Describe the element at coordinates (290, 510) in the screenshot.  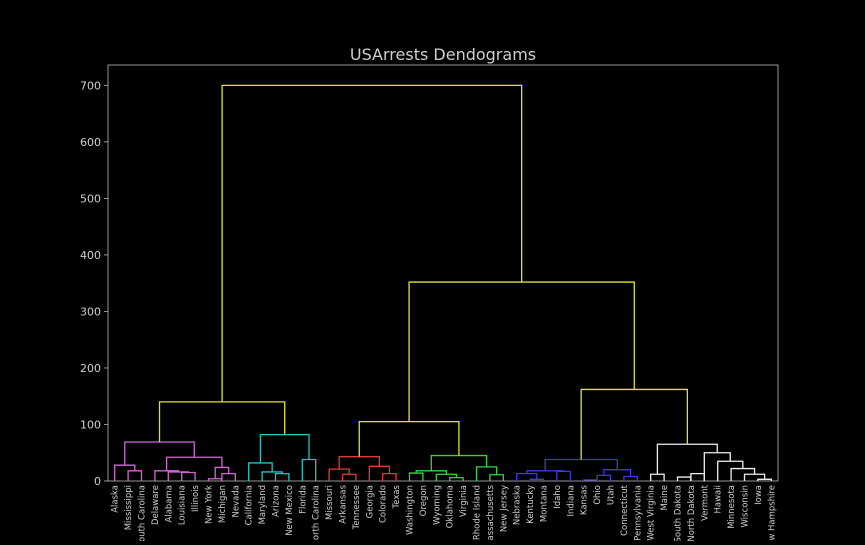
I see `leaf-label: New Mexico` at that location.